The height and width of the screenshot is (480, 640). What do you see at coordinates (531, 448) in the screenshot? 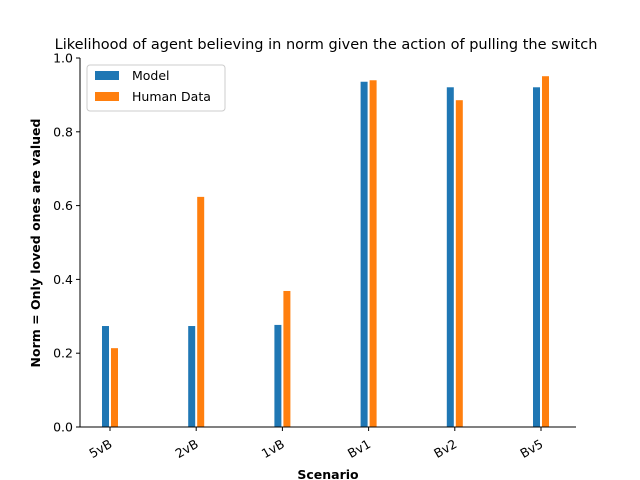
I see `x-tick-label: Bv5` at bounding box center [531, 448].